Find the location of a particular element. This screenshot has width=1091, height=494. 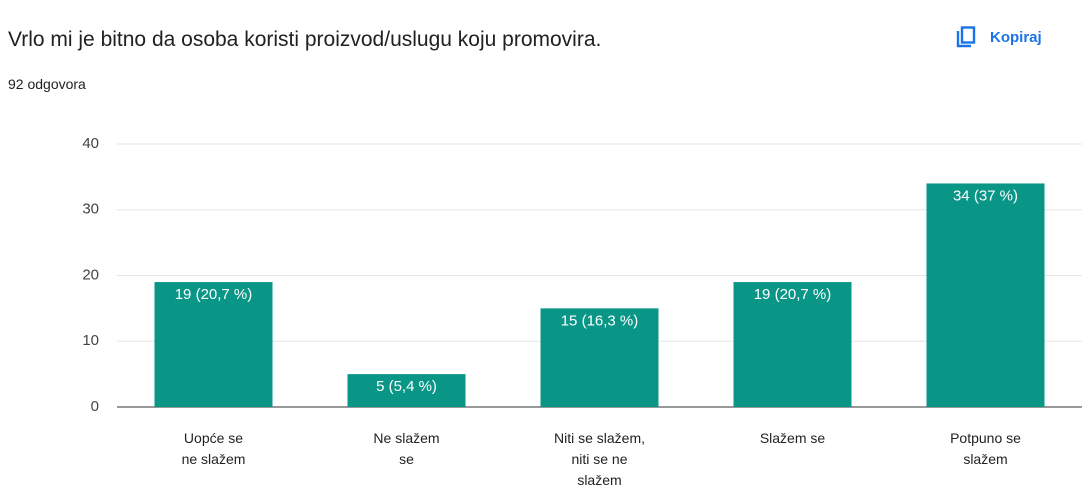

y-tick-label: 20 is located at coordinates (90, 274).